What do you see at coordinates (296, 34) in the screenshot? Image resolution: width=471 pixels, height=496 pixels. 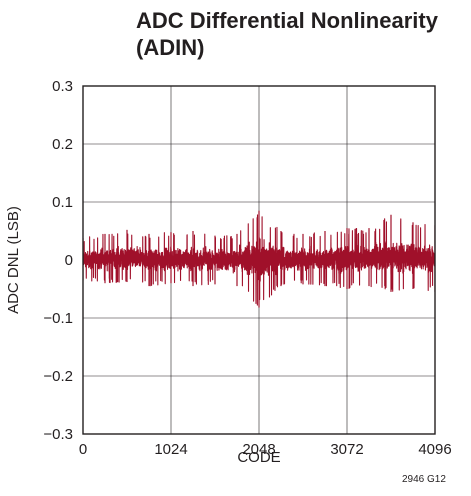 I see `chart-title: ADC Differential Nonlinearity (ADIN)` at bounding box center [296, 34].